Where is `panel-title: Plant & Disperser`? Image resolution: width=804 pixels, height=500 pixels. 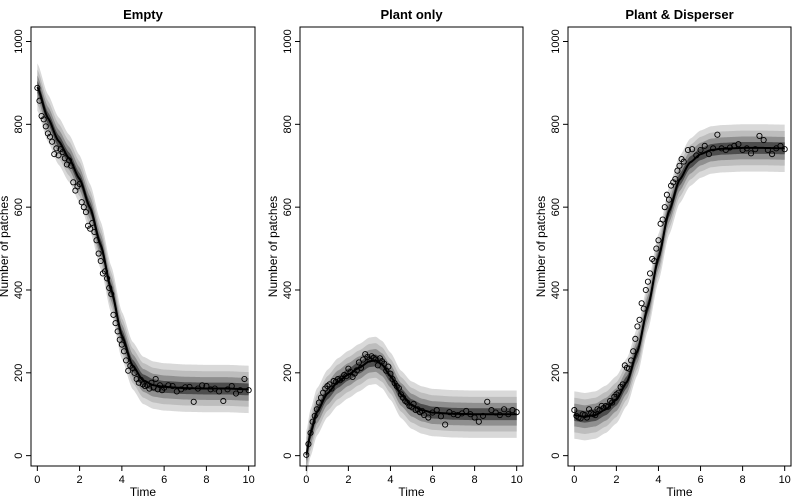
panel-title: Plant & Disperser is located at coordinates (679, 14).